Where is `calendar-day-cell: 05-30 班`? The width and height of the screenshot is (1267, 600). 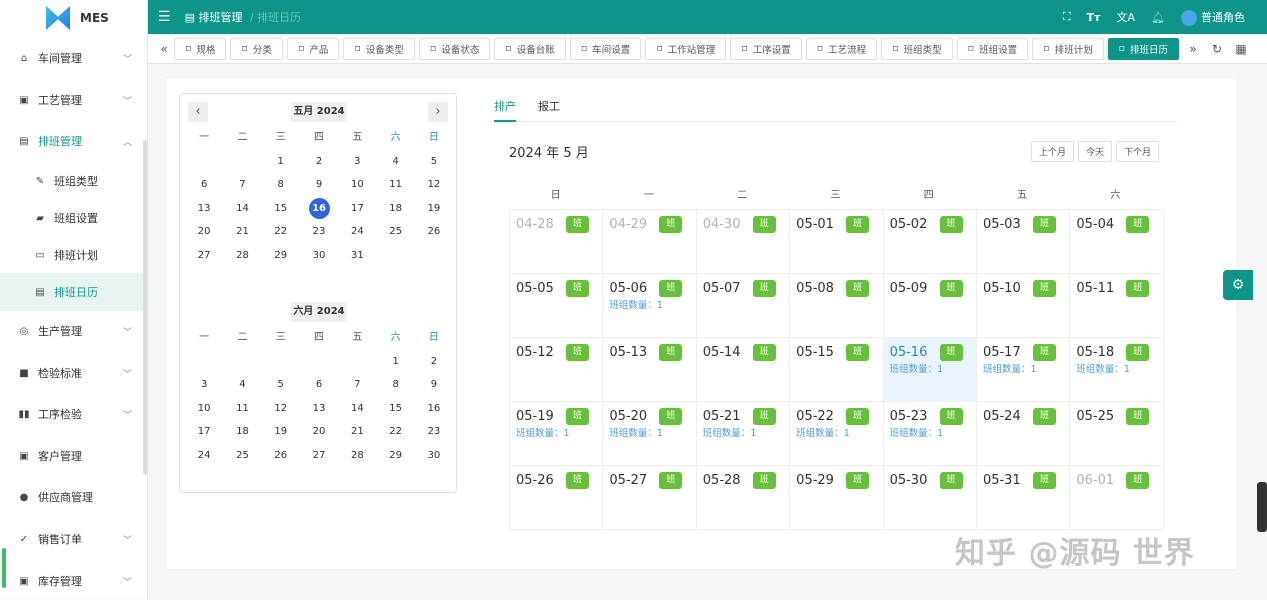
calendar-day-cell: 05-30 班 is located at coordinates (930, 498).